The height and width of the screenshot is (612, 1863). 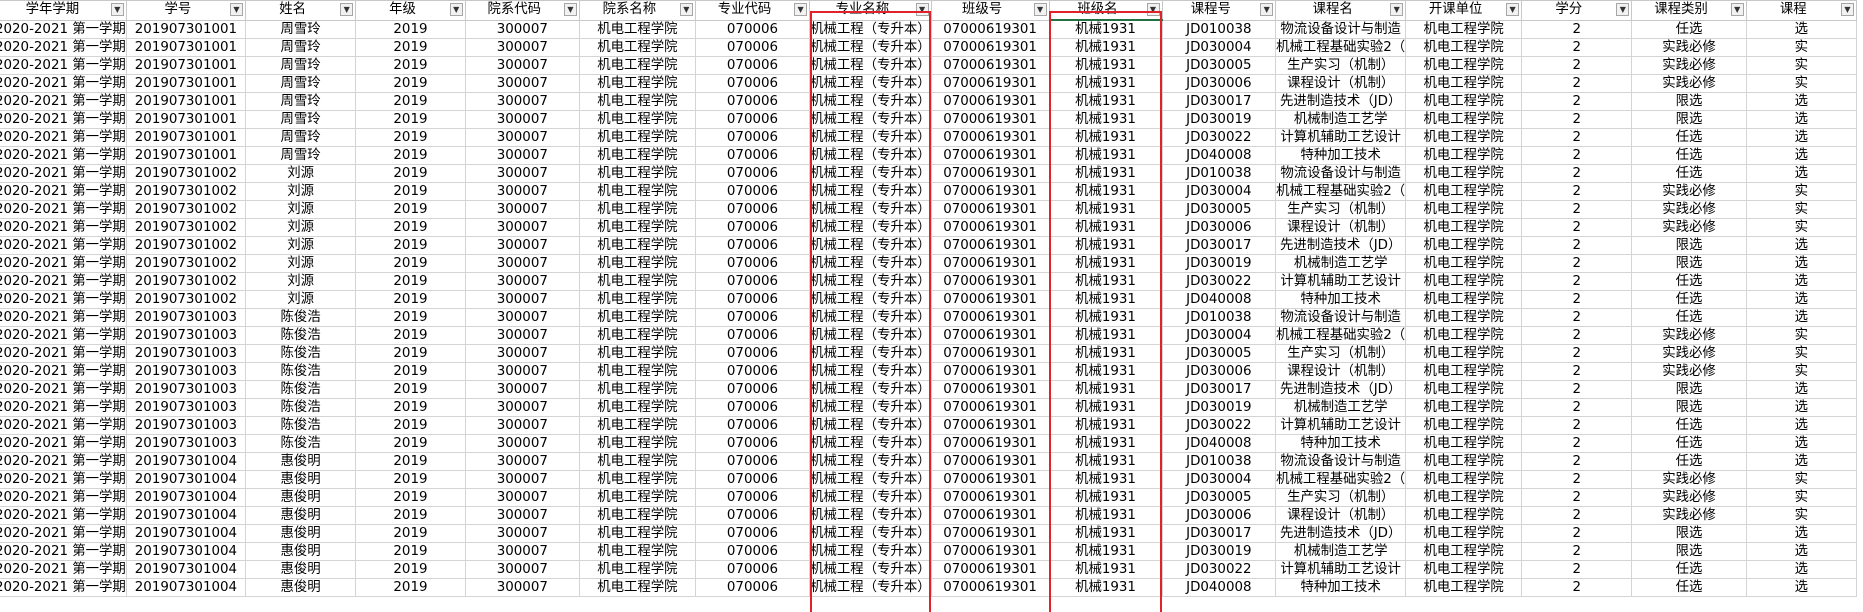 What do you see at coordinates (1341, 389) in the screenshot?
I see `table-cell: 先进制造技术（JD）` at bounding box center [1341, 389].